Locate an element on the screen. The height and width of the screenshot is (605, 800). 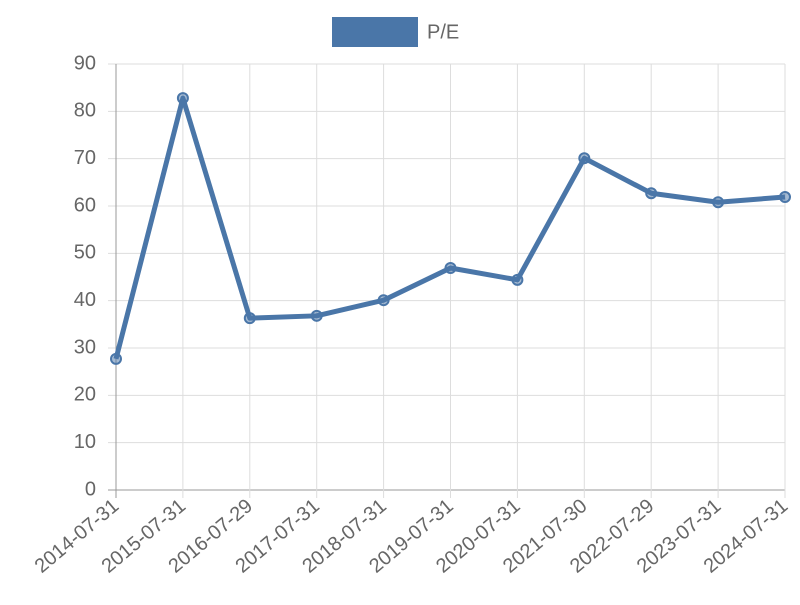
y-tick-label: 10 is located at coordinates (85, 442).